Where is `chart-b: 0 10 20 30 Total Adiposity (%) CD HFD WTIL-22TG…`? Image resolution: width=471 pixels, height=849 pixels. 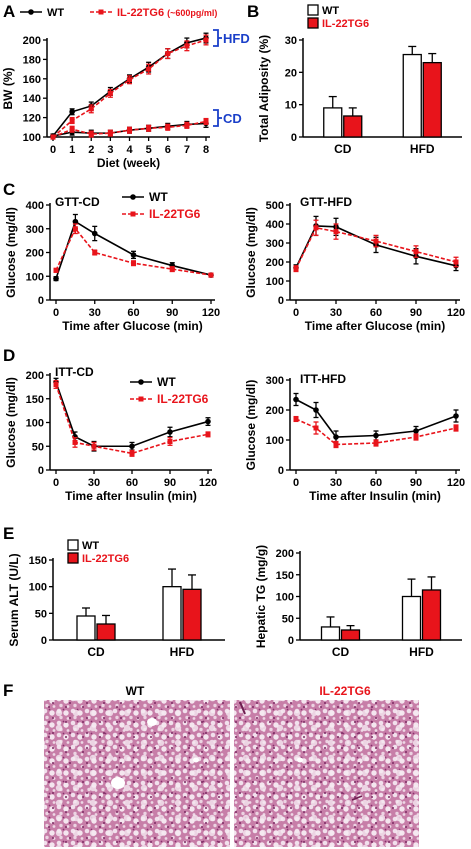
chart-b: 0 10 20 30 Total Adiposity (%) CD HFD WTIL-22TG… is located at coordinates (359, 80).